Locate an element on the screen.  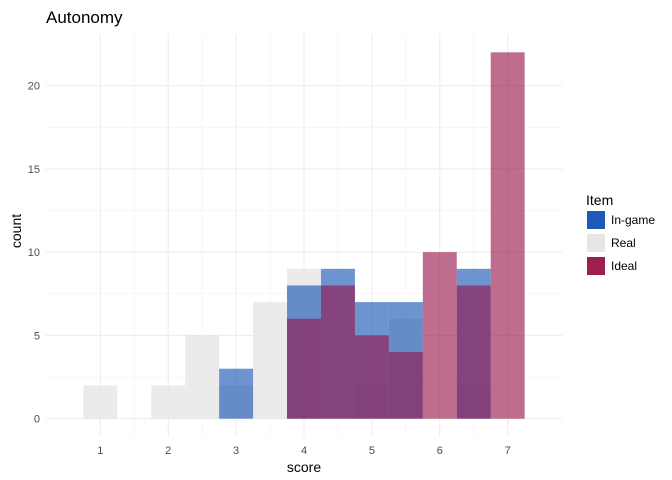
legend-label-in-game: In-game is located at coordinates (633, 220).